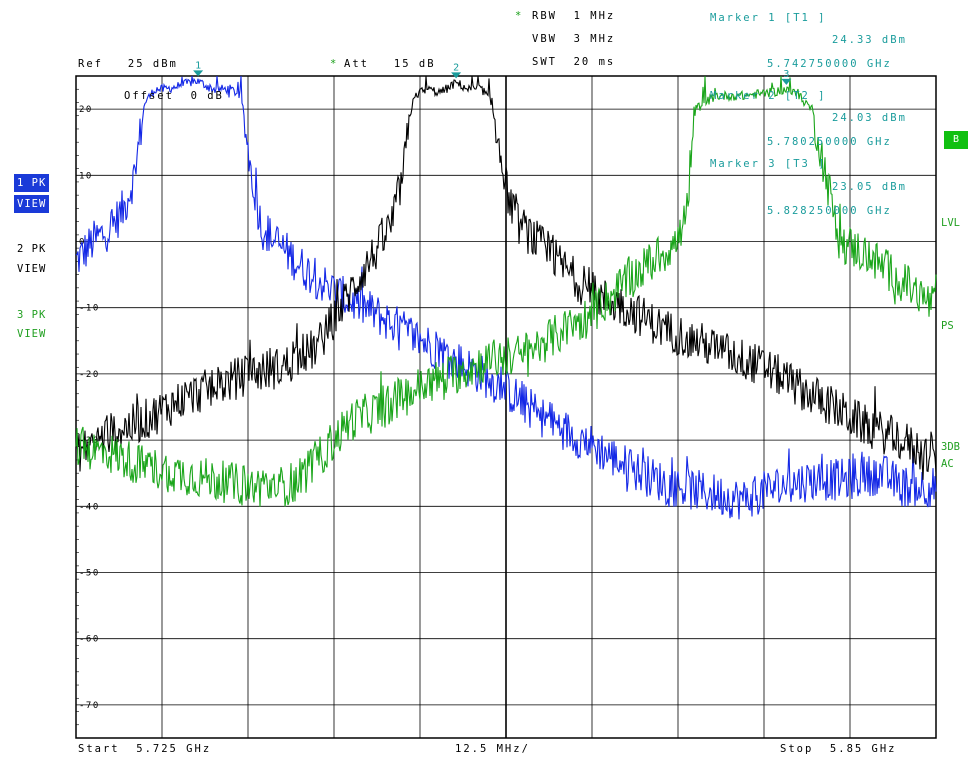 The image size is (971, 762). What do you see at coordinates (89, 706) in the screenshot?
I see `y-tick-label: -70` at bounding box center [89, 706].